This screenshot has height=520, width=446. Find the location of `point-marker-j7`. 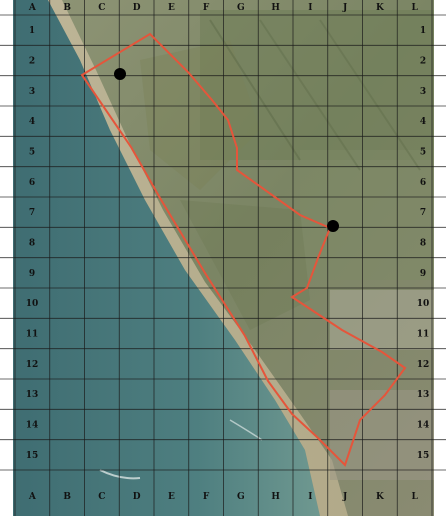

point-marker-j7 is located at coordinates (333, 226).